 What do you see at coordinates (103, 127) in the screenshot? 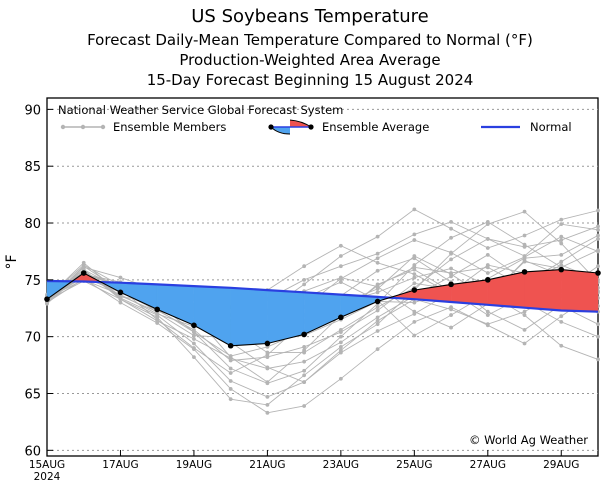
I see `legend-members-dot` at bounding box center [103, 127].